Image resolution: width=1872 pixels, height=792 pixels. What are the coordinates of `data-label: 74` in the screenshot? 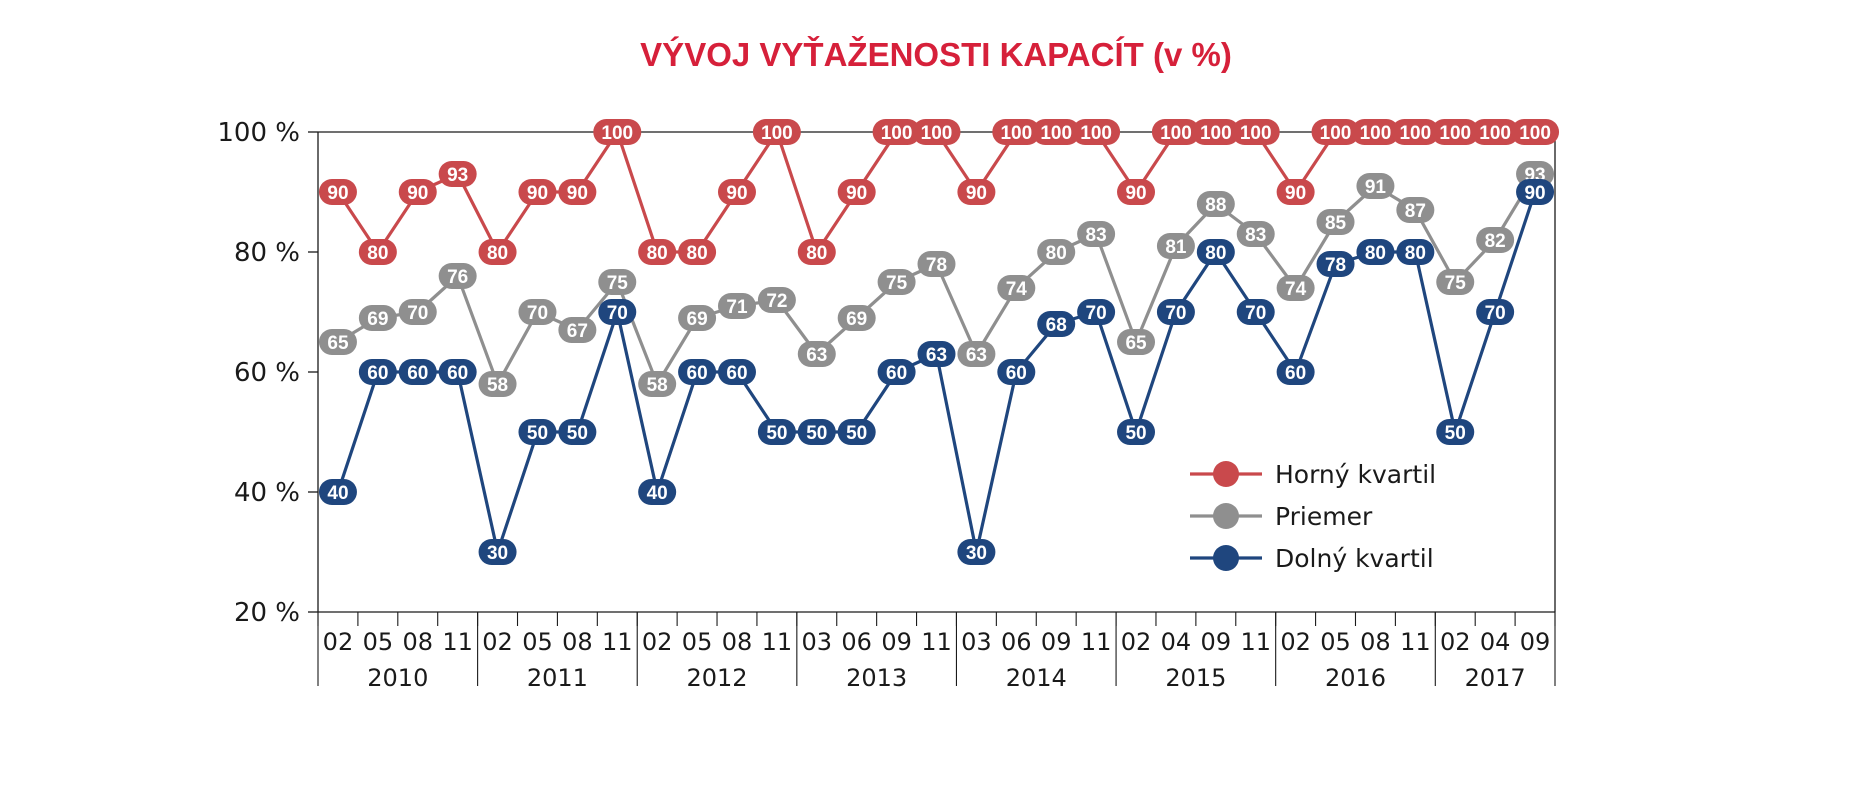 It's located at (1296, 289).